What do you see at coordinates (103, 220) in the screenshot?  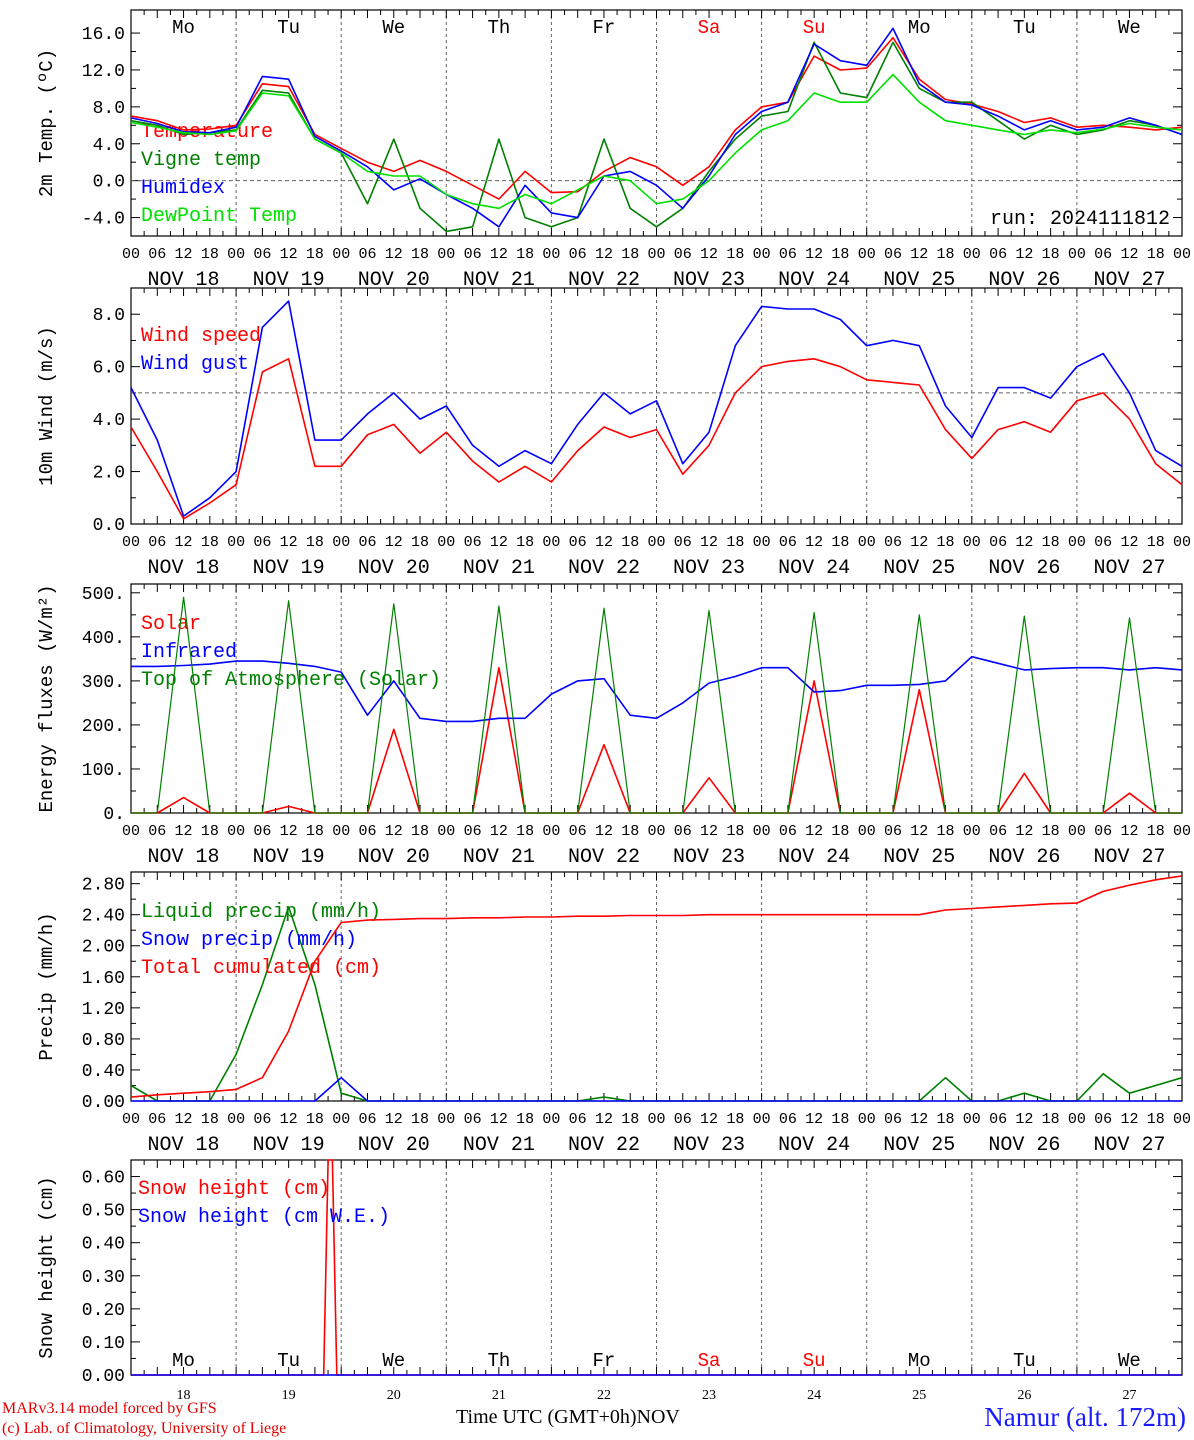 I see `y-tick-label: -4.0` at bounding box center [103, 220].